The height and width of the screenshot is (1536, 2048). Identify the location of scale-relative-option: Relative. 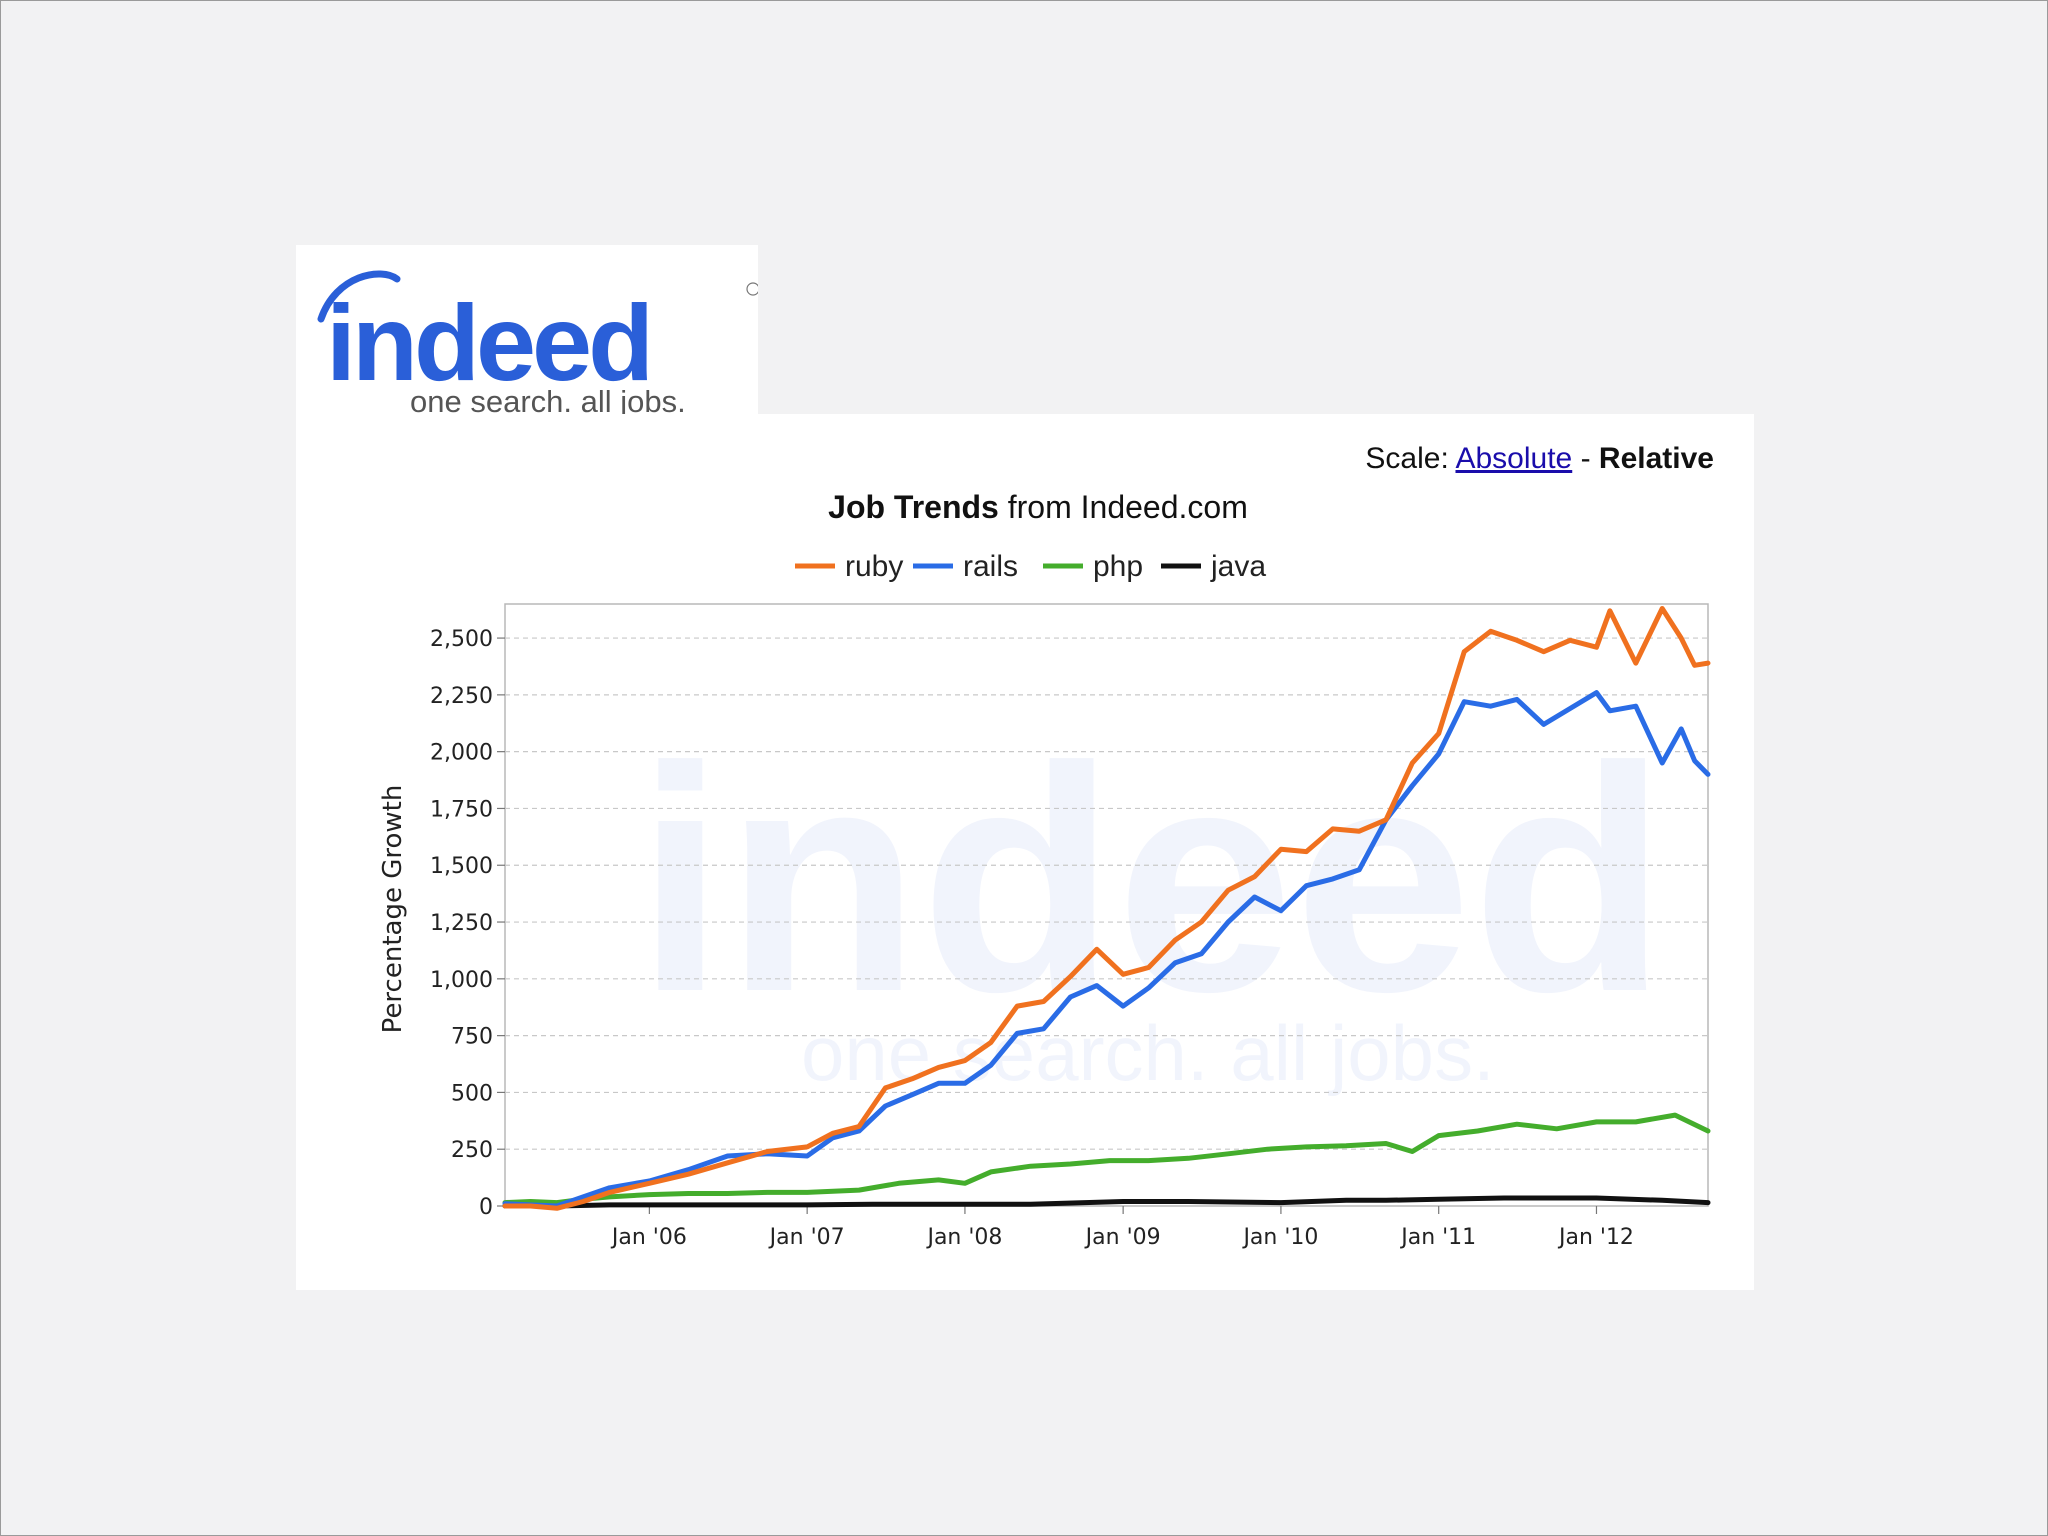
(1656, 458).